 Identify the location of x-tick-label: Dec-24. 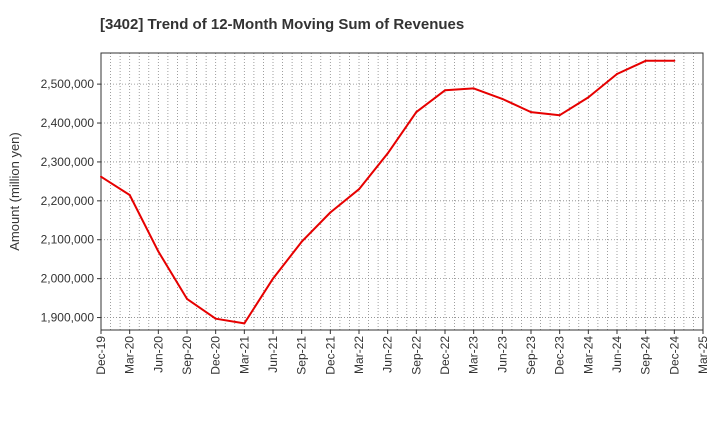
(674, 355).